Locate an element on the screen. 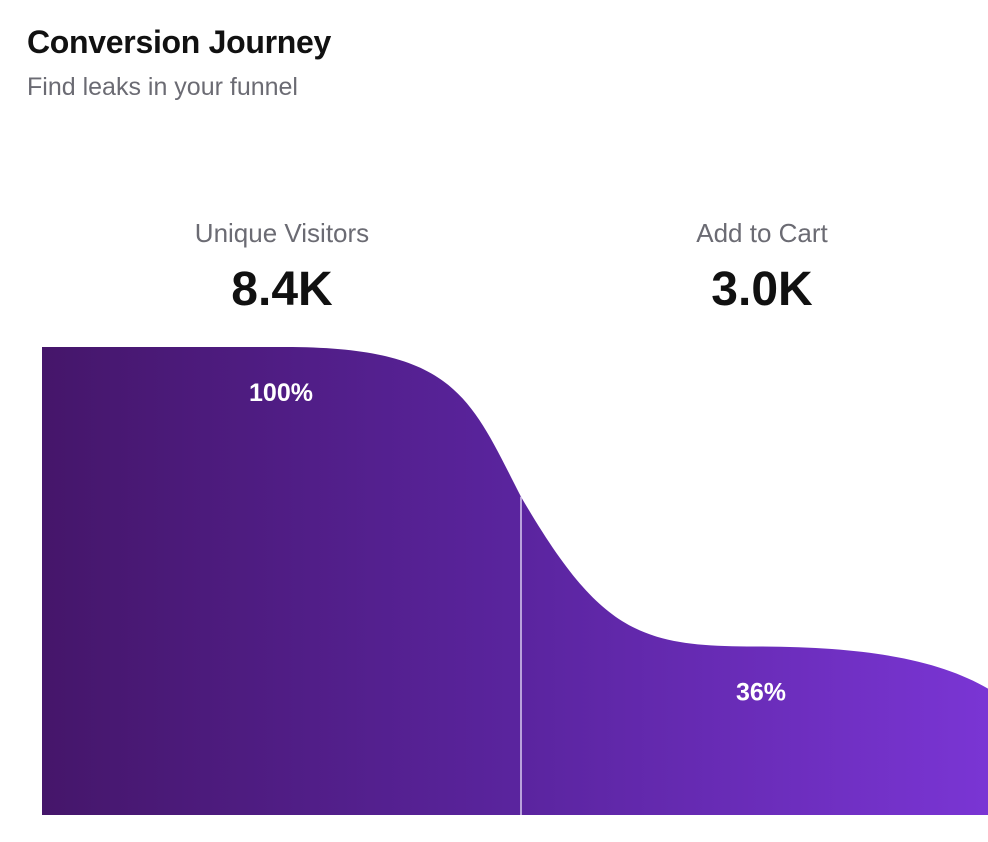  stage-percent-label: 36% is located at coordinates (761, 693).